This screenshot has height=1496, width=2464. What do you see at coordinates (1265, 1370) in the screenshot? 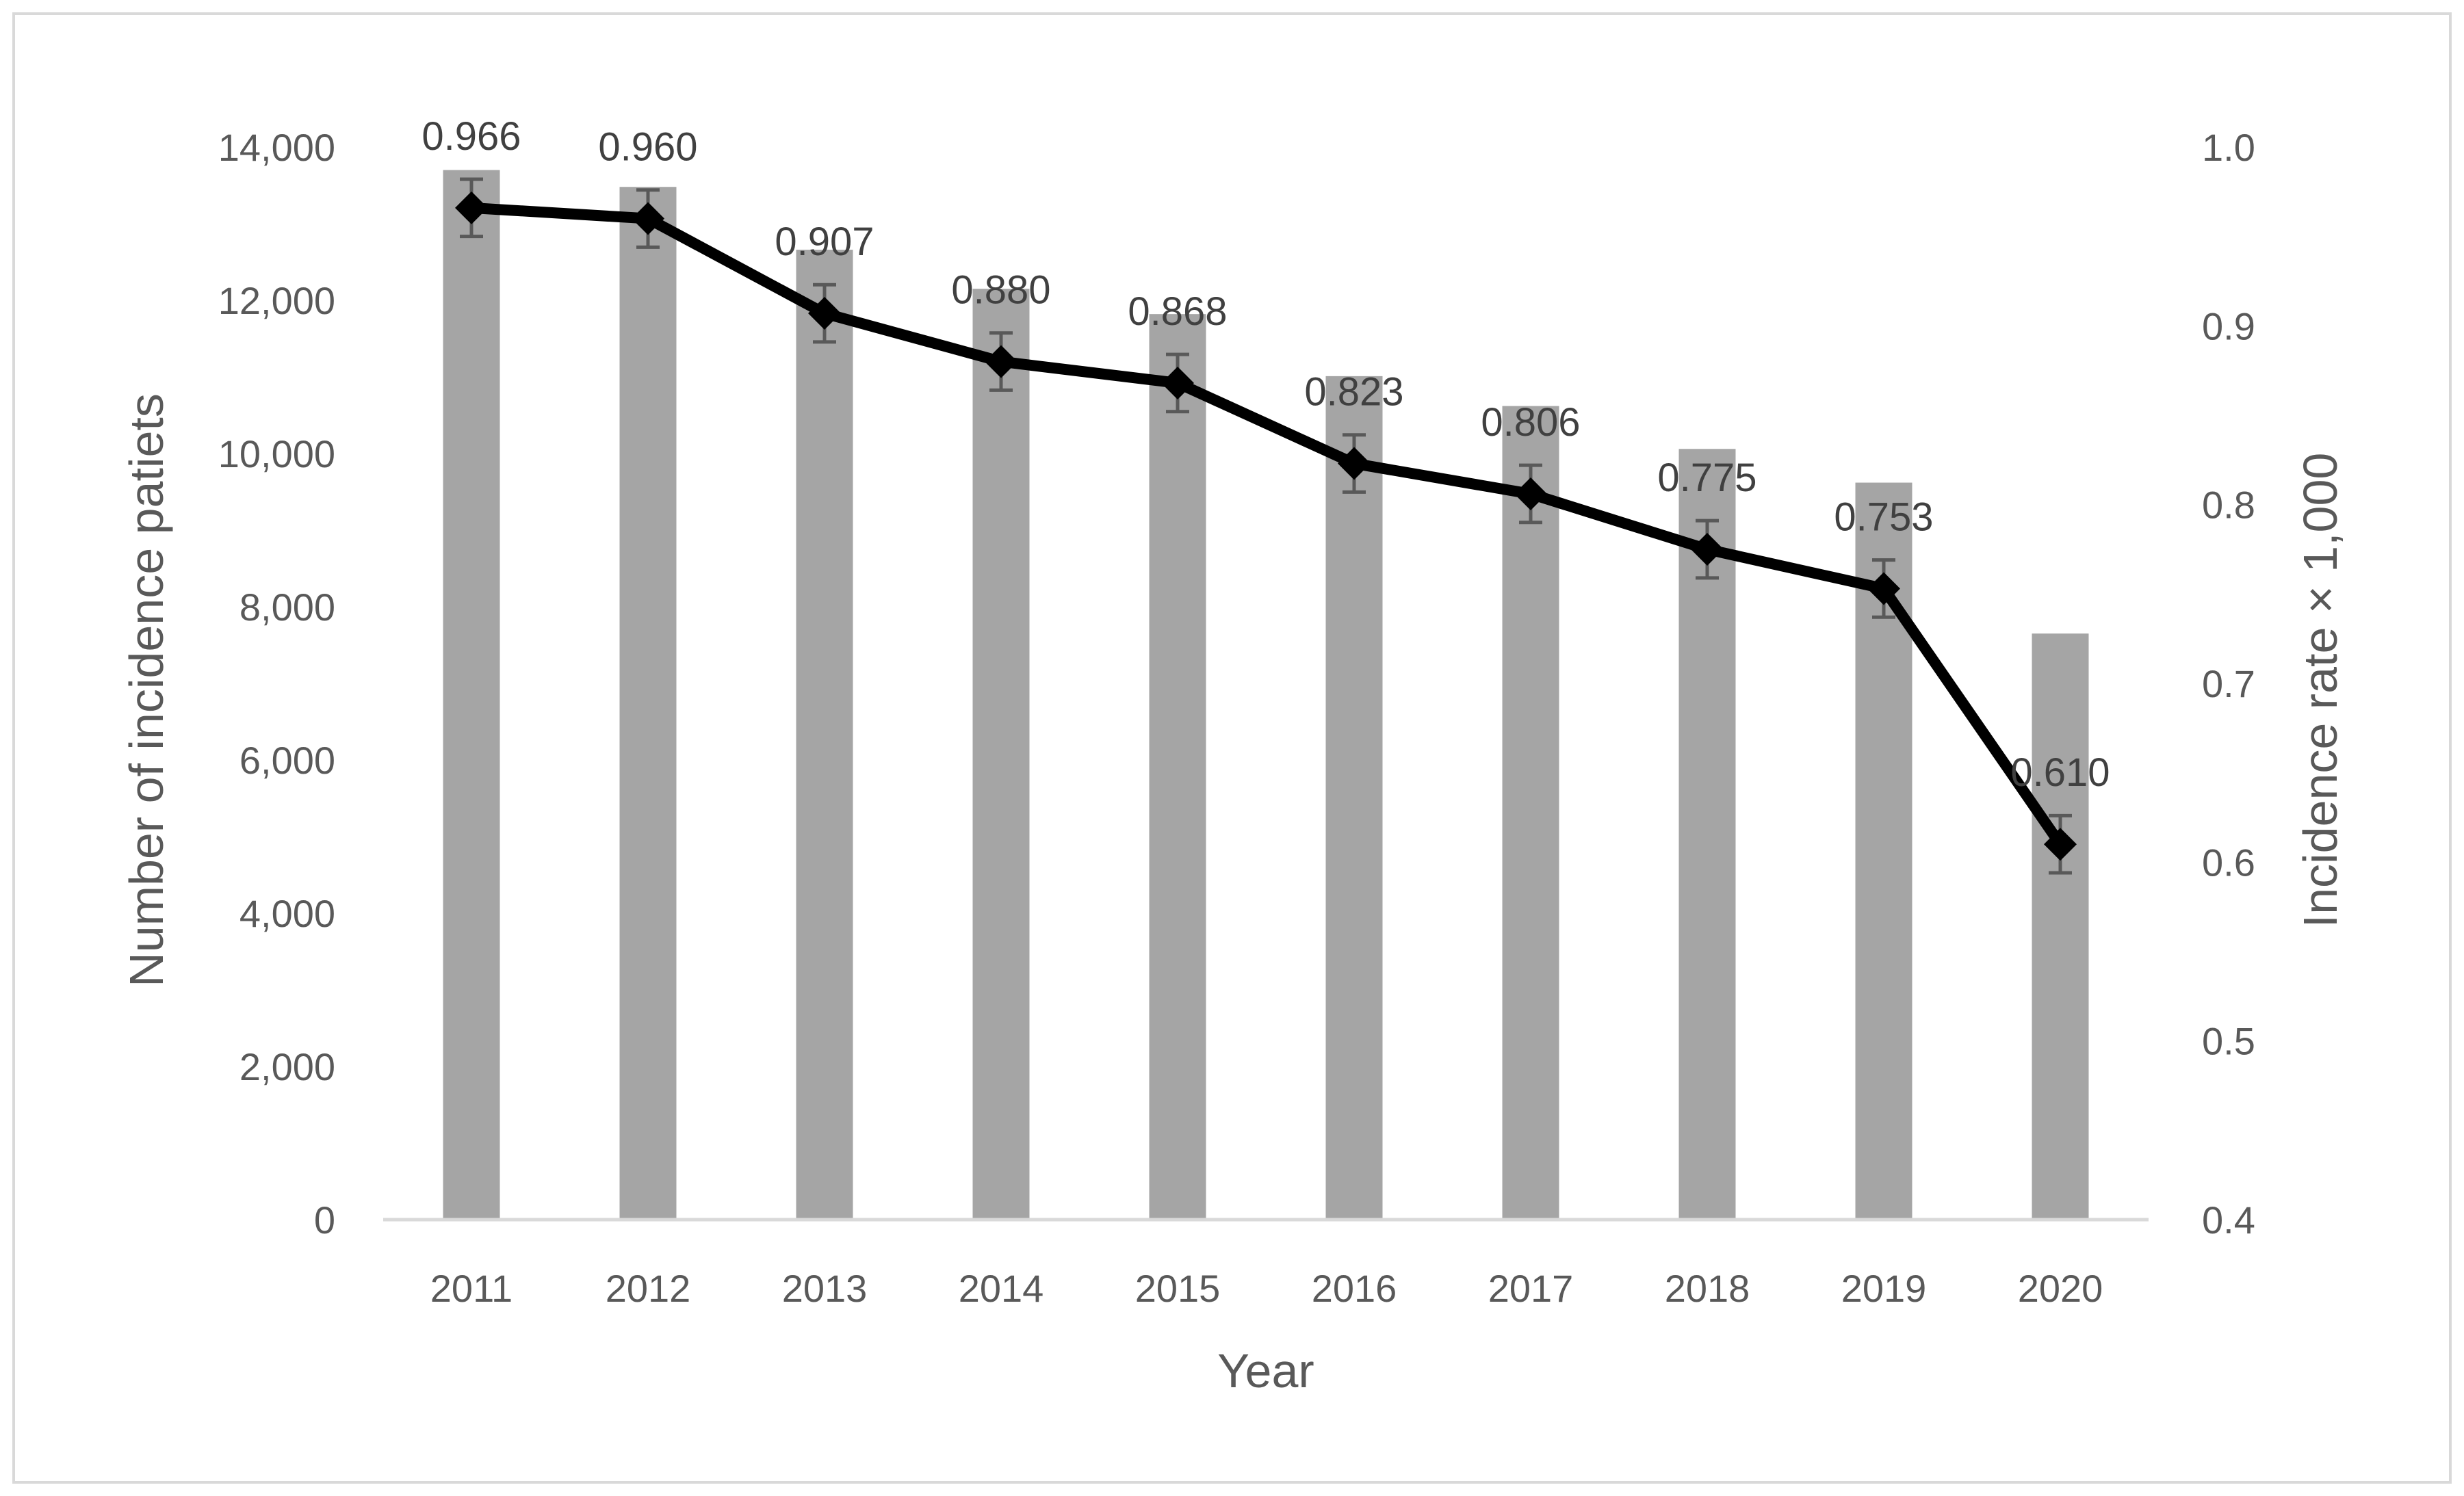
I see `x-axis-title: Year` at bounding box center [1265, 1370].